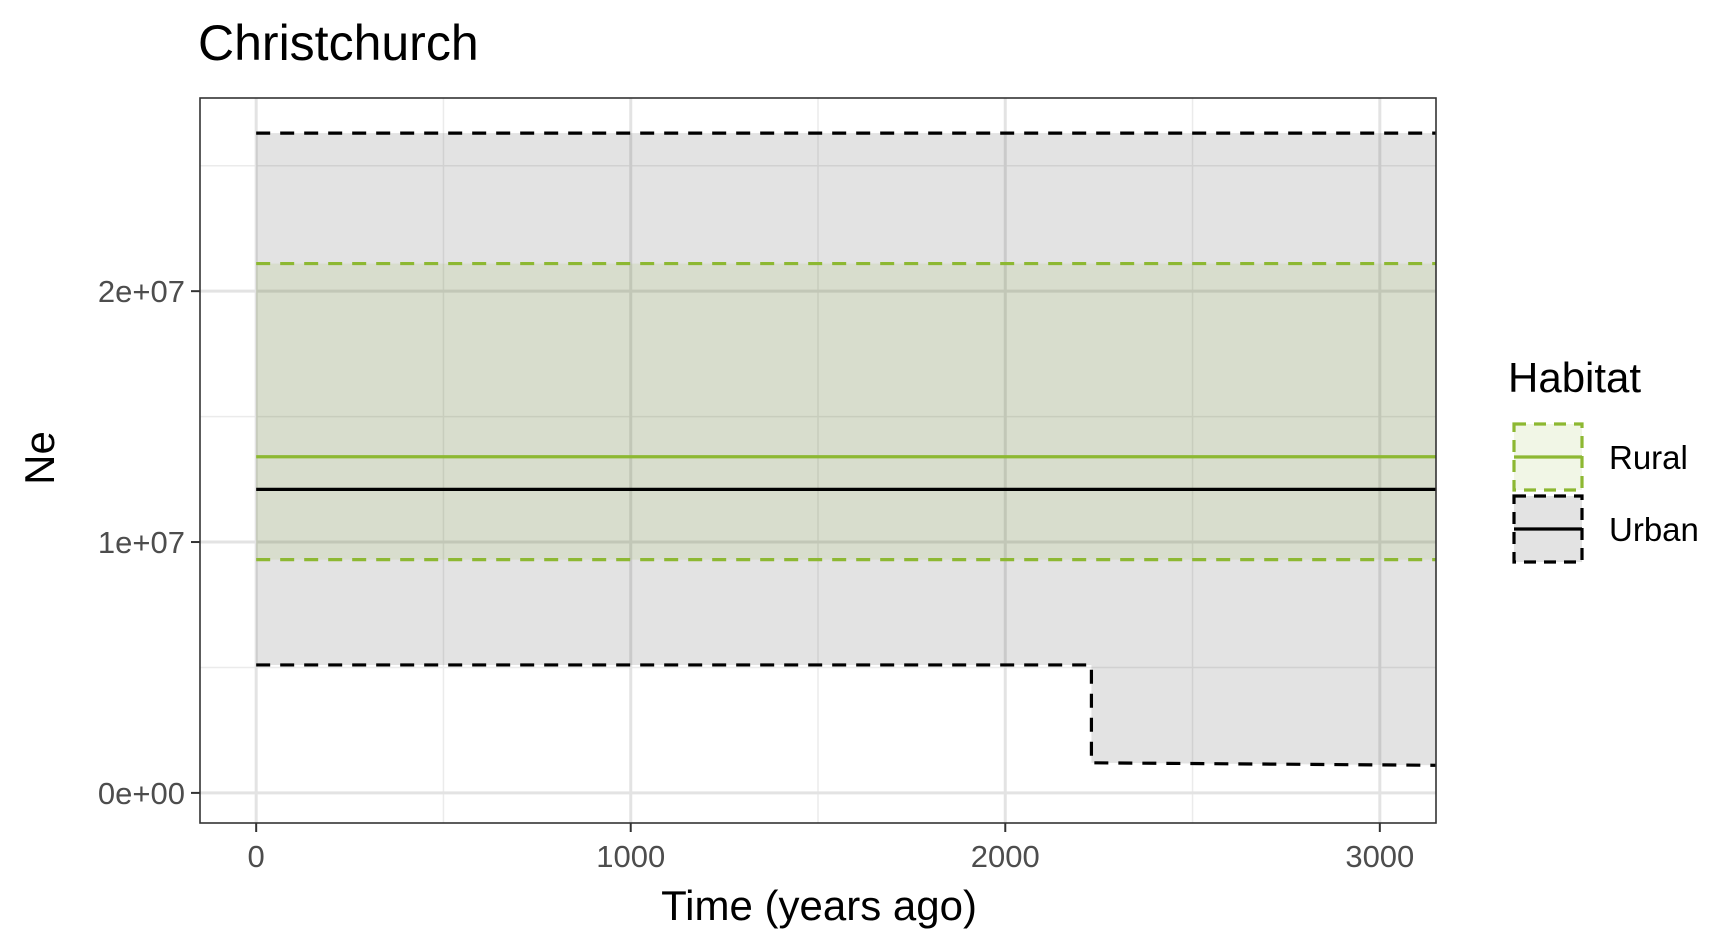 This screenshot has height=945, width=1730. What do you see at coordinates (1005, 856) in the screenshot?
I see `x-tick-label: 2000` at bounding box center [1005, 856].